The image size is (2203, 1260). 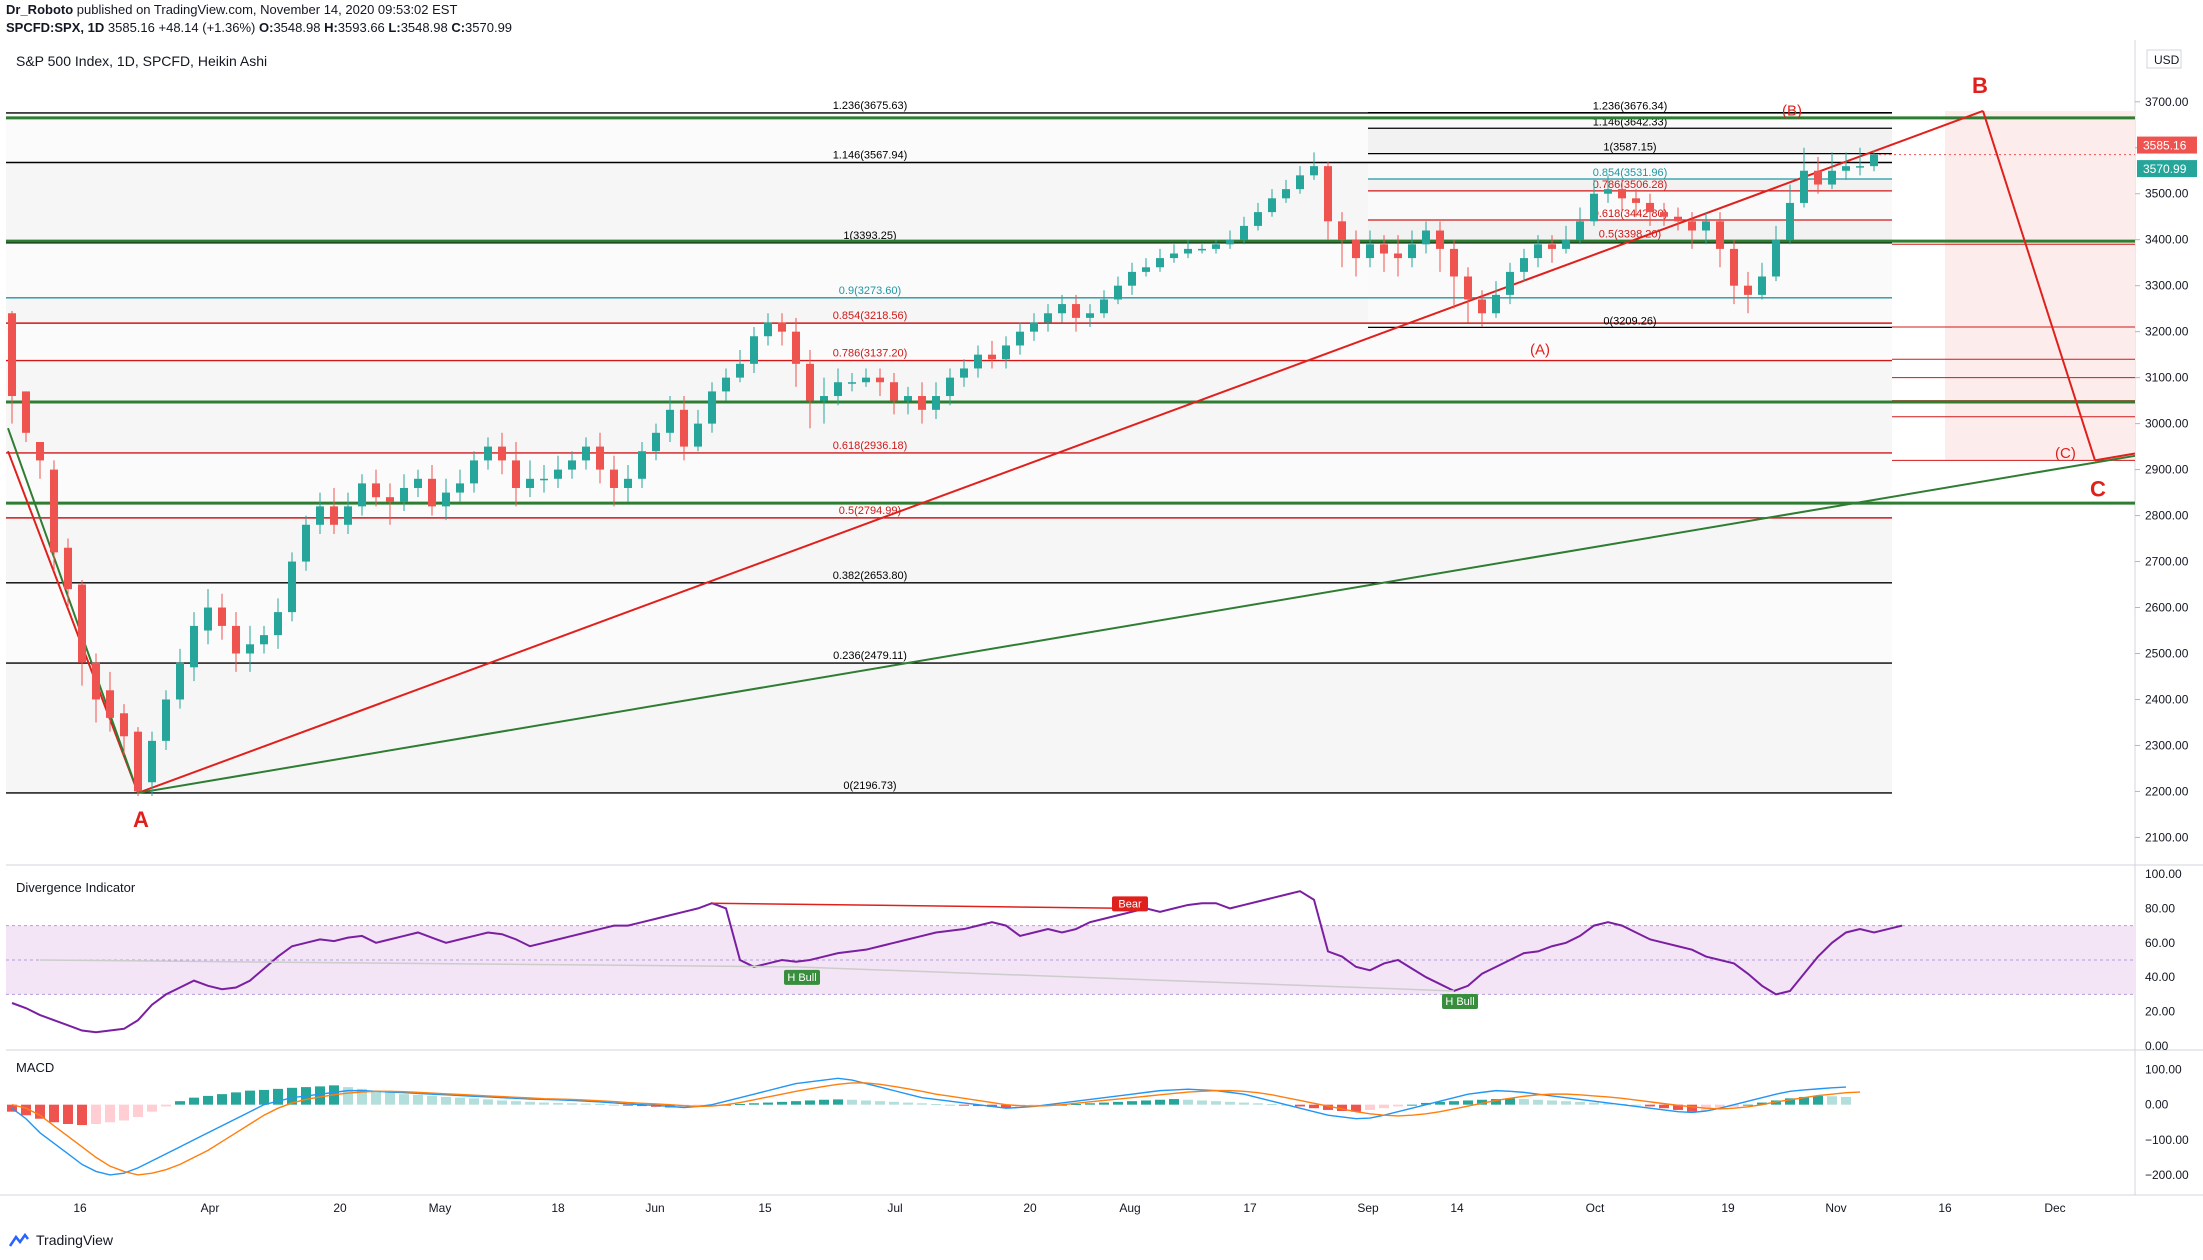 What do you see at coordinates (361, 27) in the screenshot?
I see `high-value: 3593.66` at bounding box center [361, 27].